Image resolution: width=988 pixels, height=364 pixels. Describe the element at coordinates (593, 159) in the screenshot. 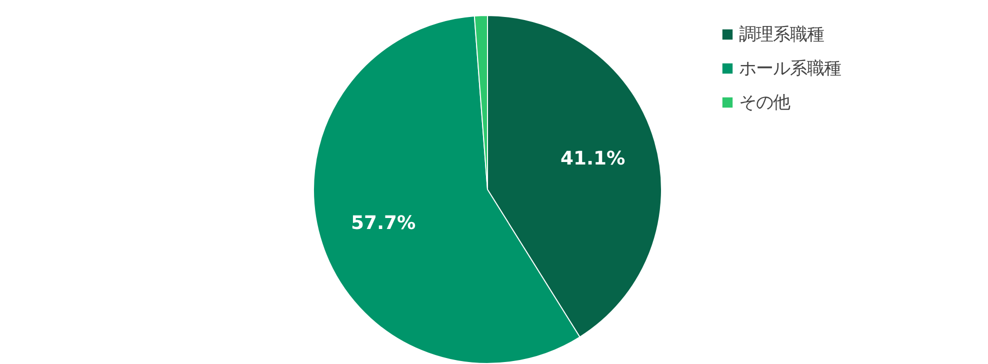

I see `data-label: 41.1%` at that location.